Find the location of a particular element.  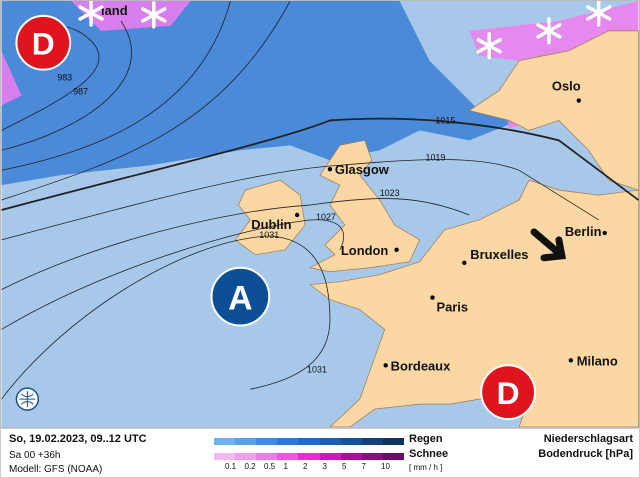

snowflake-icons is located at coordinates (345, 30).